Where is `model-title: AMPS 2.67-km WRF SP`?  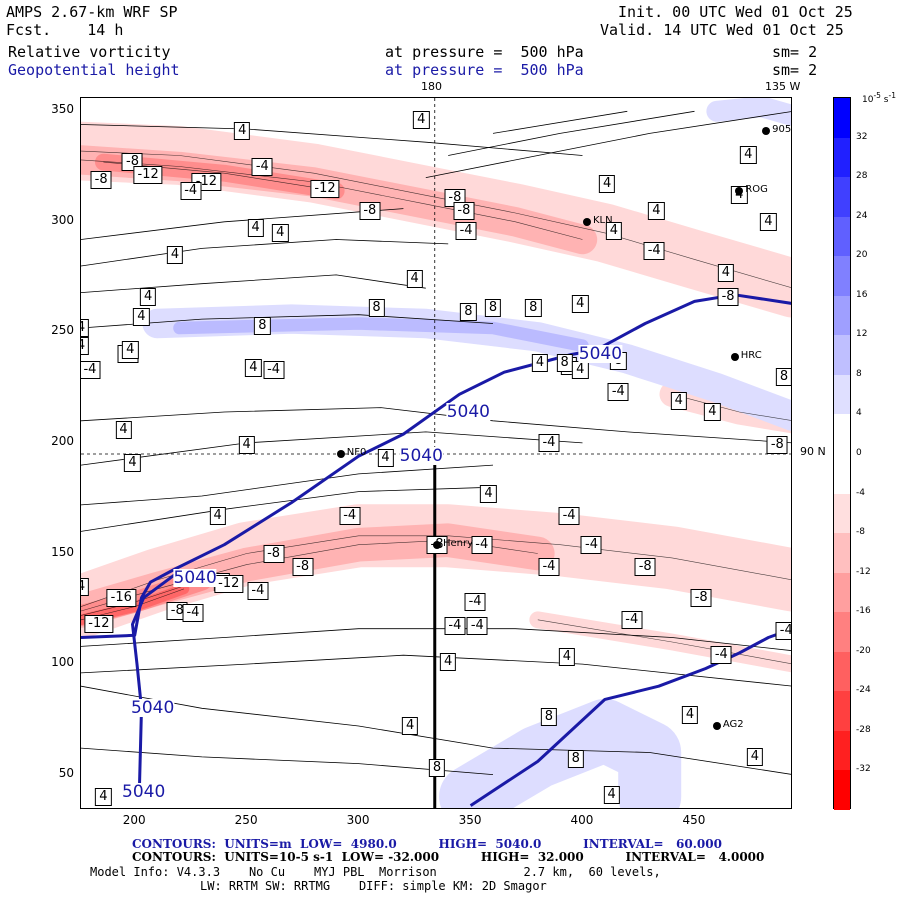
model-title: AMPS 2.67-km WRF SP is located at coordinates (92, 12).